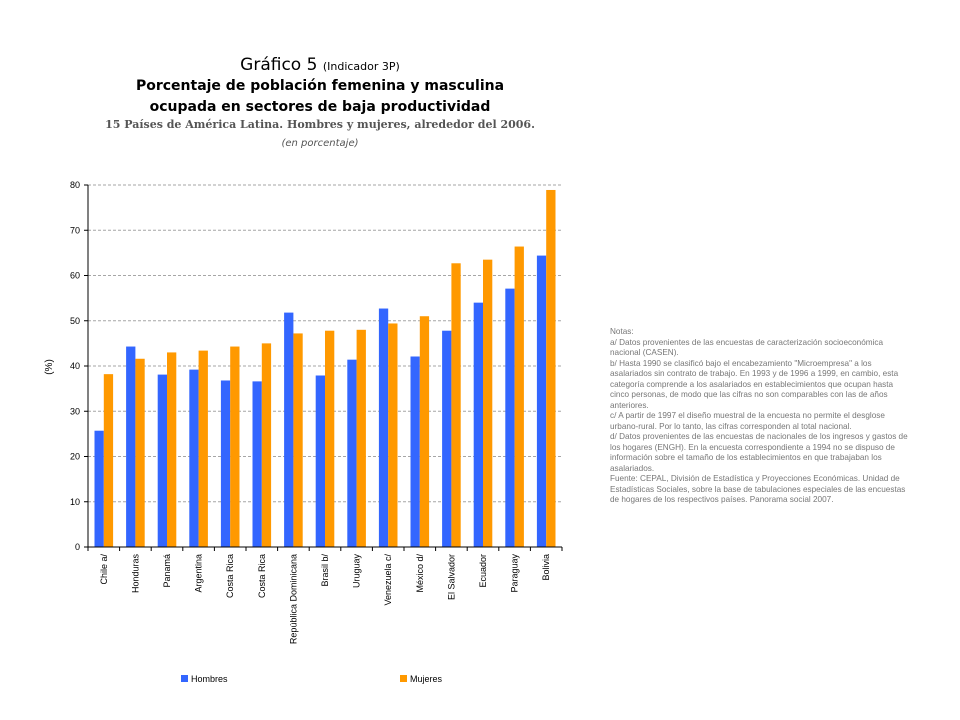  What do you see at coordinates (199, 573) in the screenshot?
I see `x-tick-label: Argentina` at bounding box center [199, 573].